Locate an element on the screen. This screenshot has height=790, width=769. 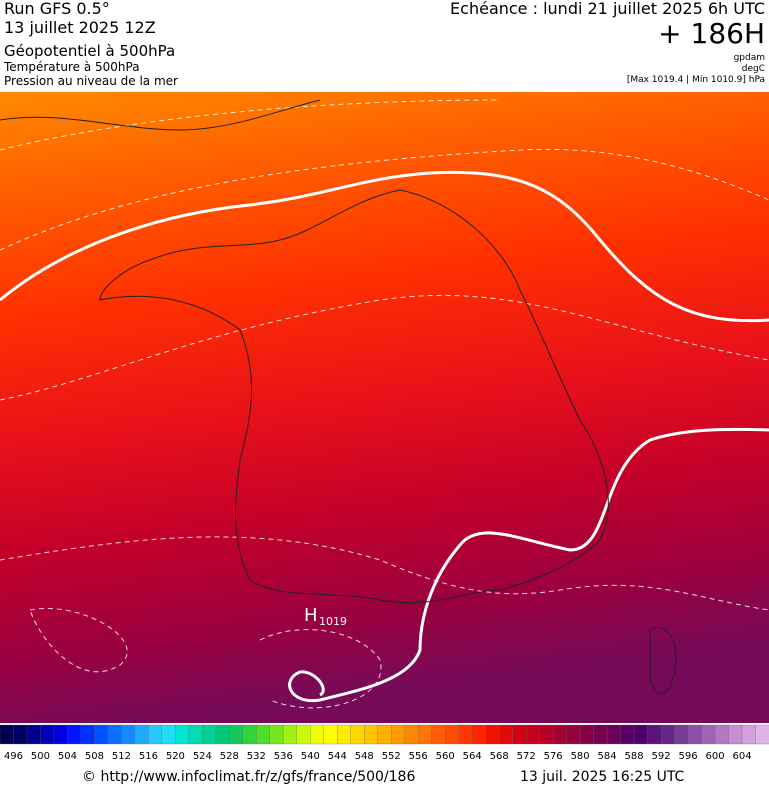
colorbar-label: 520 is located at coordinates (175, 756).